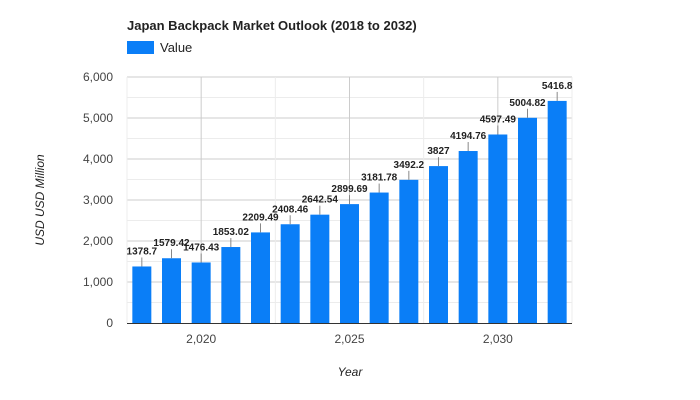  Describe the element at coordinates (498, 339) in the screenshot. I see `x-tick-label: 2,030` at that location.